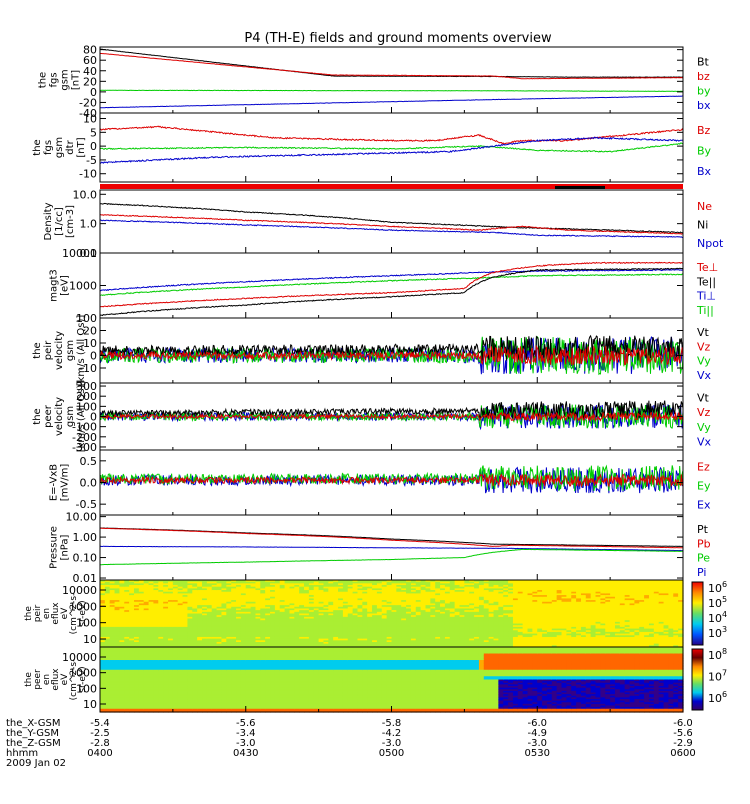 The image size is (750, 804). I want to click on legend-entry: Ey, so click(704, 486).